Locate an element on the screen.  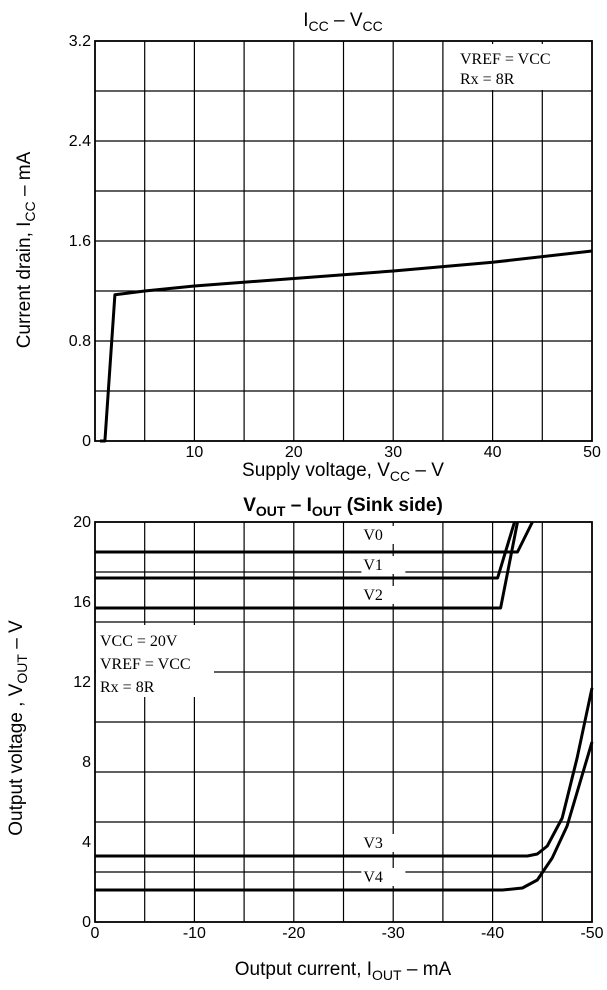
x-tick-label: -30 is located at coordinates (393, 933).